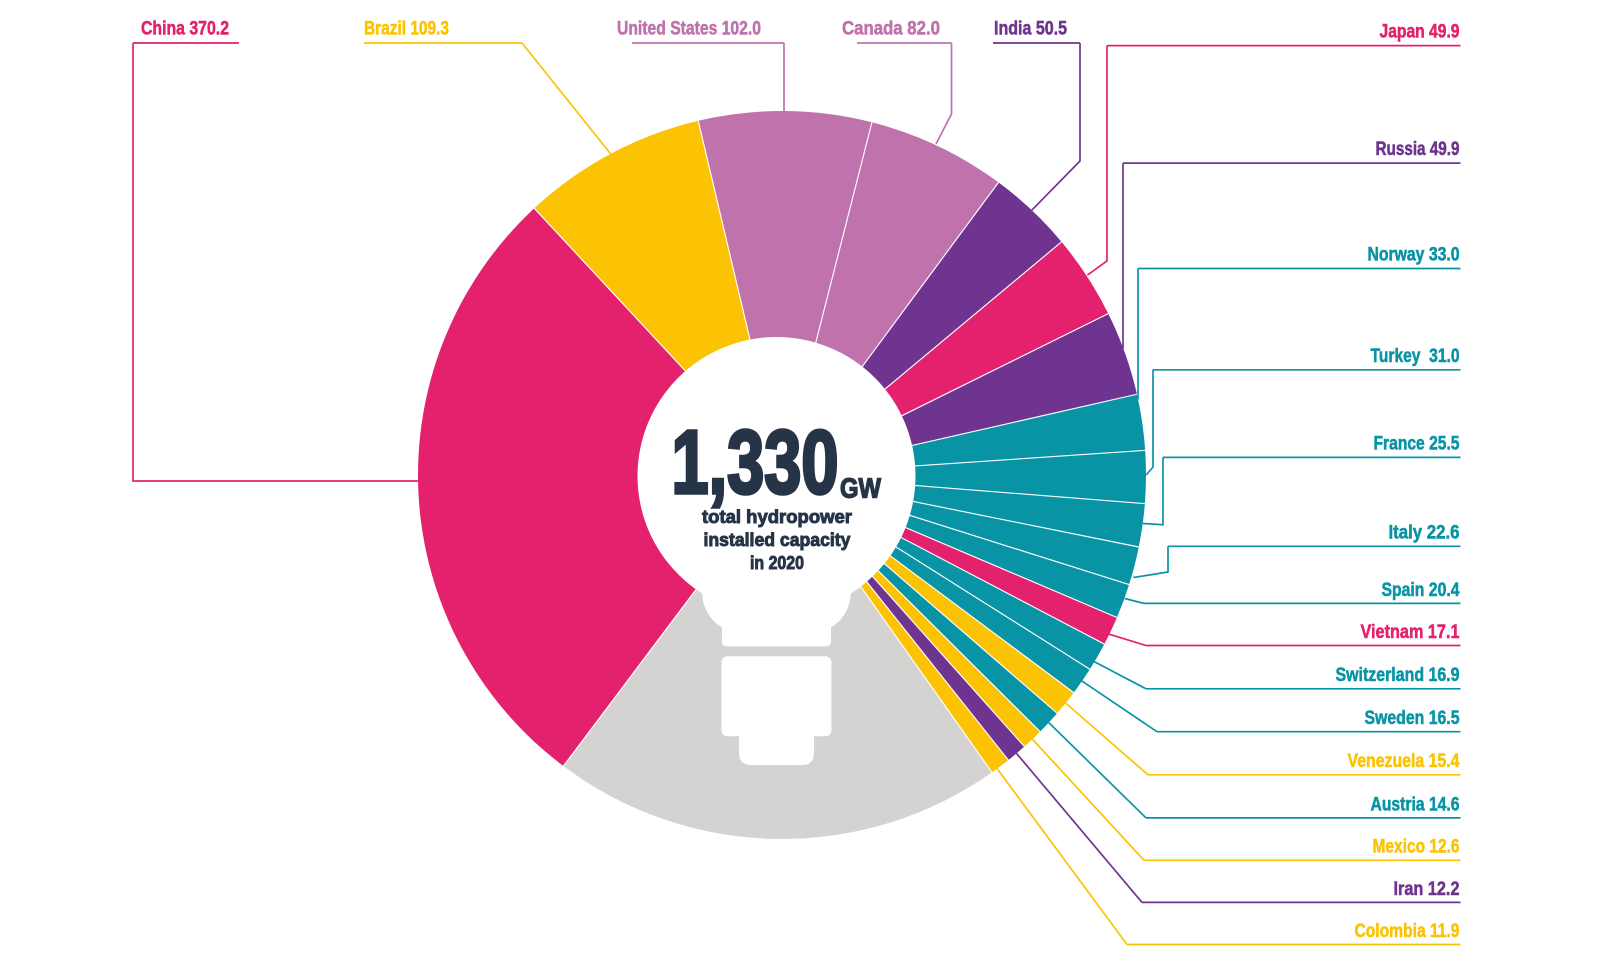  Describe the element at coordinates (777, 563) in the screenshot. I see `svg-text: in 2020` at that location.